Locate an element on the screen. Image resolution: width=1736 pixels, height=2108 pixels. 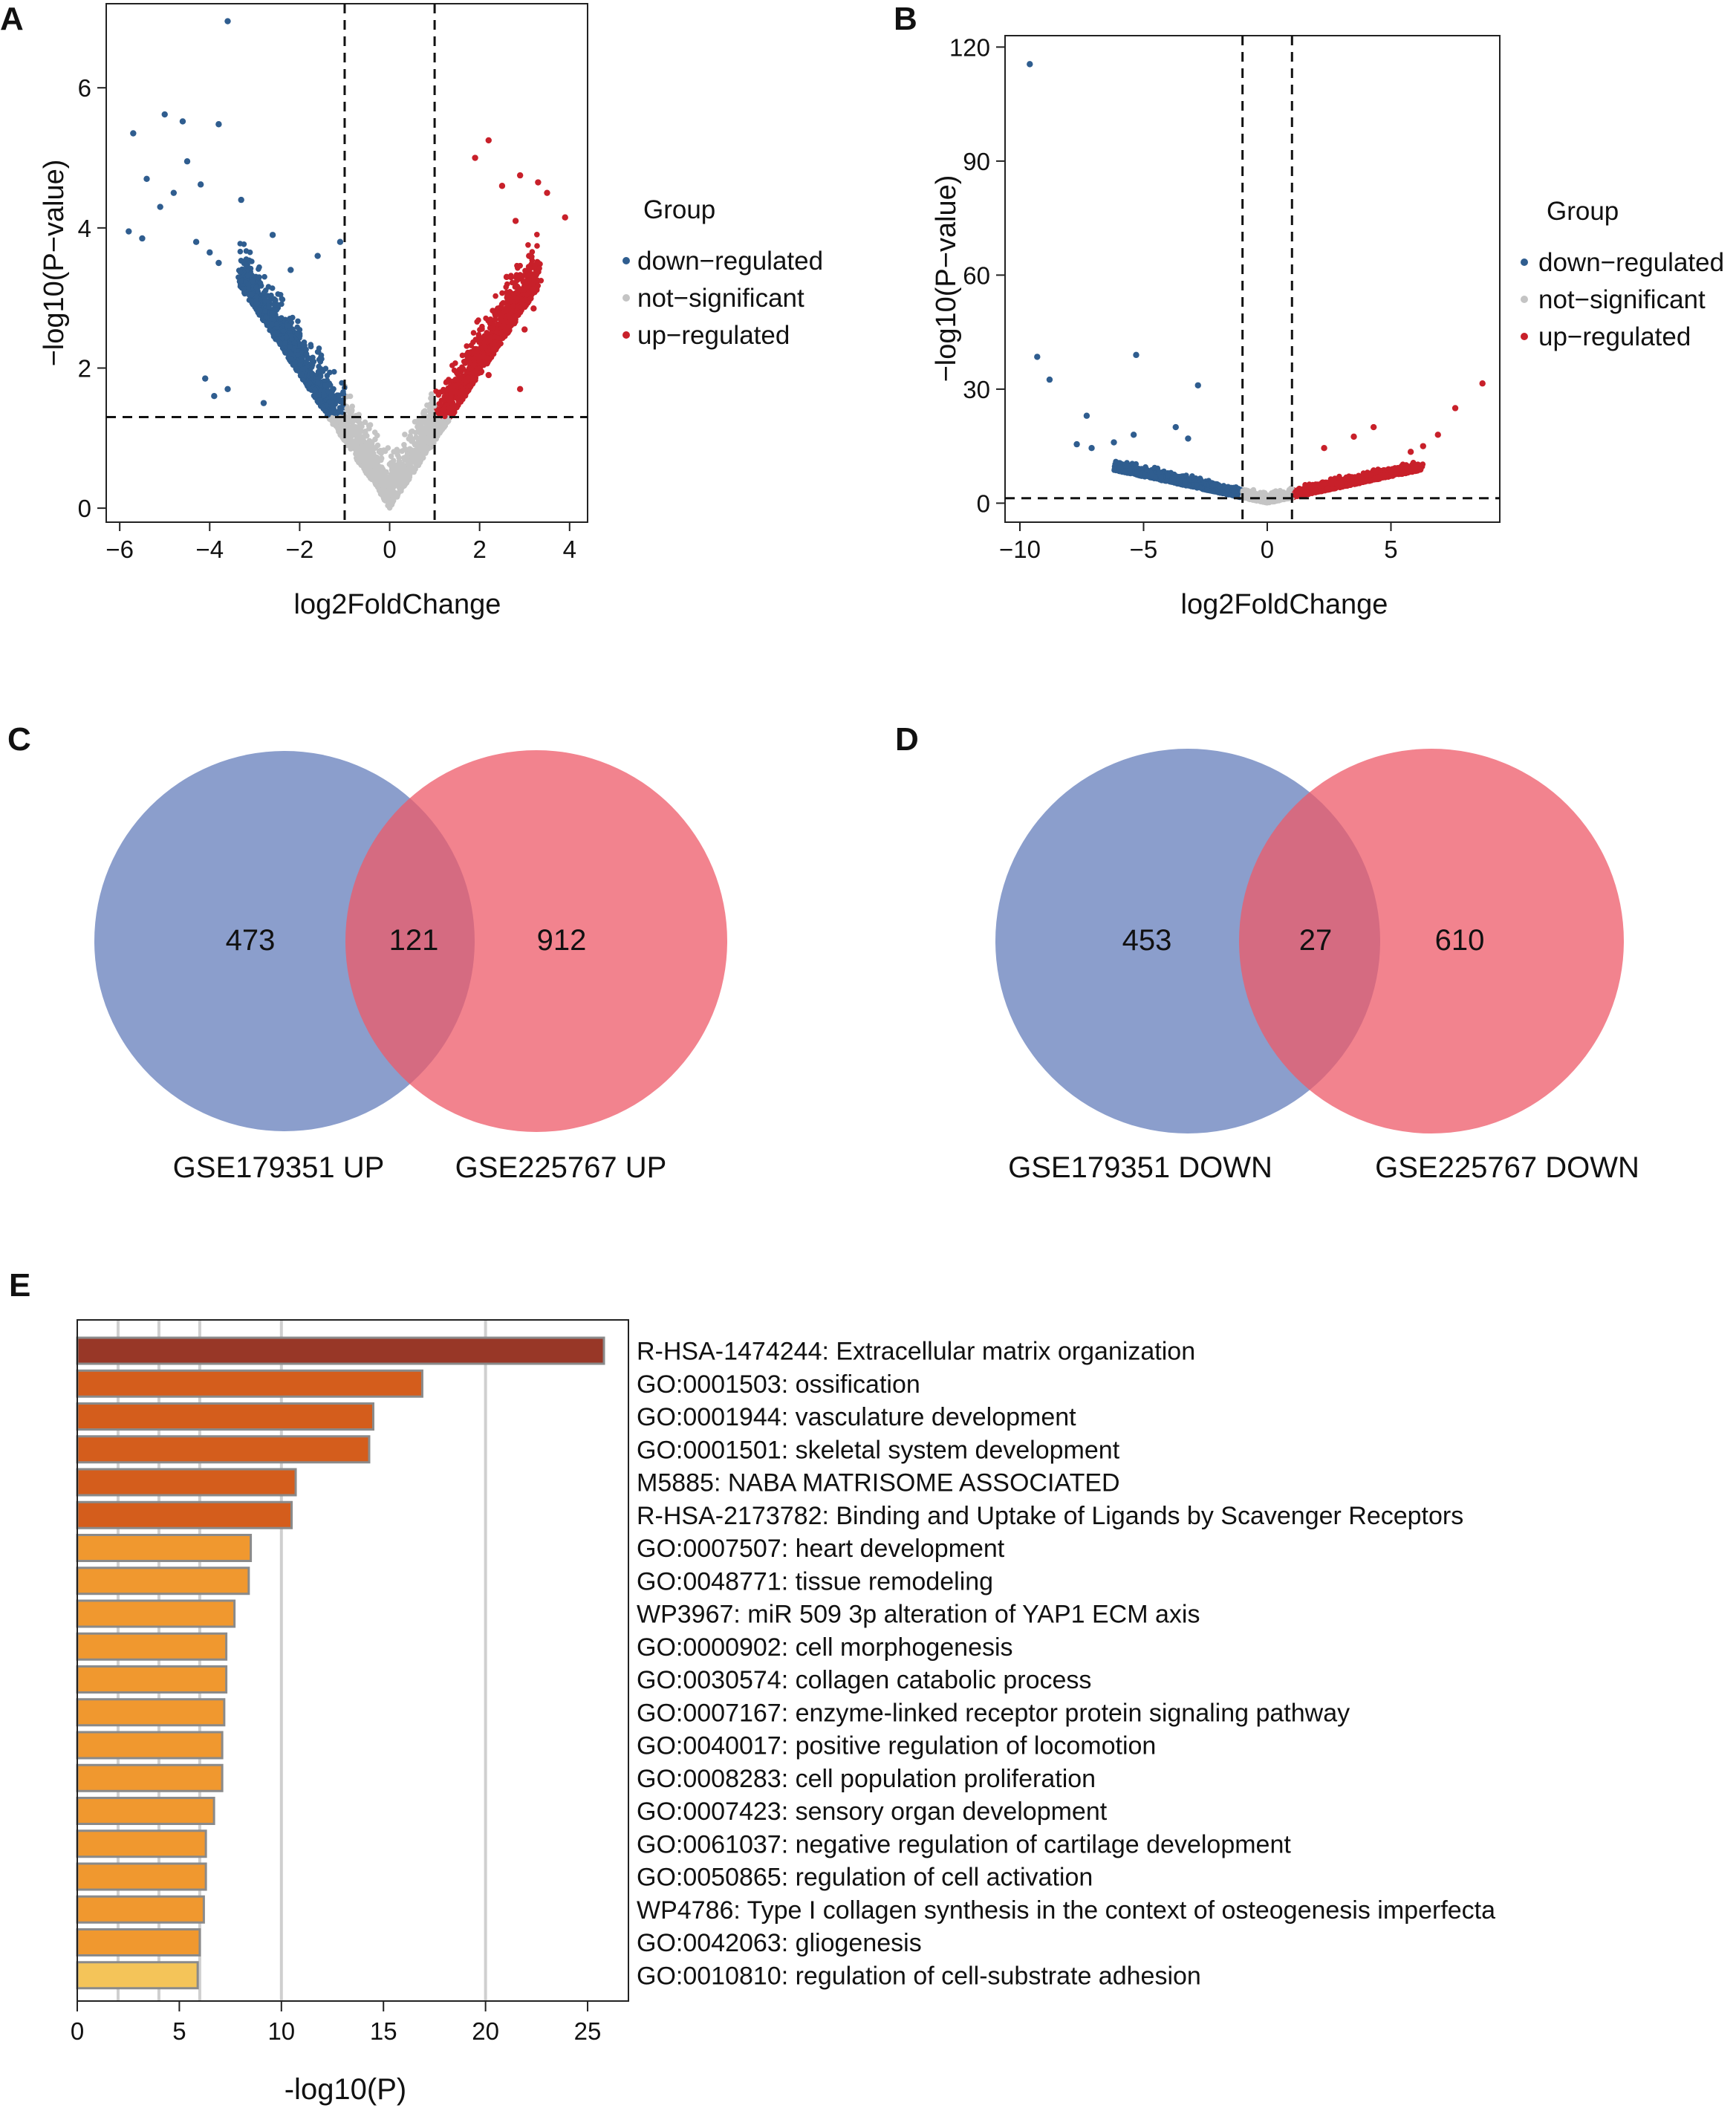
panel-letter-b: B is located at coordinates (905, 19).